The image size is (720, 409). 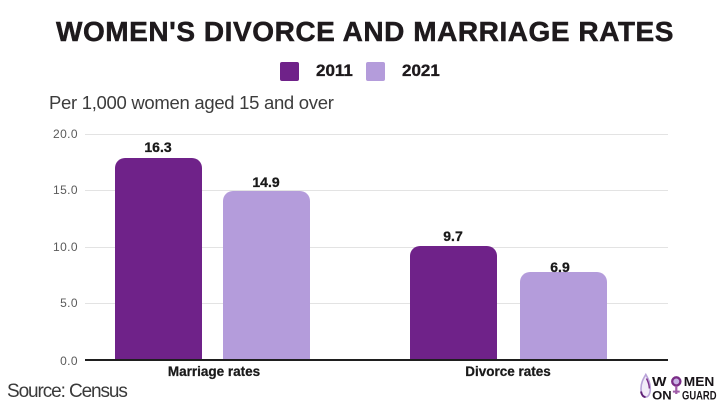 What do you see at coordinates (699, 397) in the screenshot?
I see `svg-text: GUARD` at bounding box center [699, 397].